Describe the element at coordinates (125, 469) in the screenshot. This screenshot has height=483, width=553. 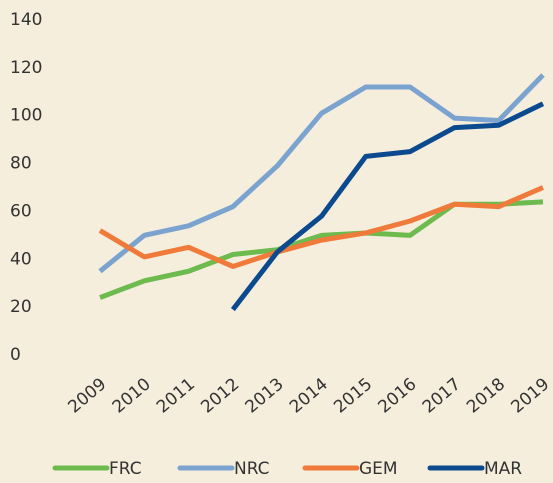
I see `legend-label: FRC` at that location.